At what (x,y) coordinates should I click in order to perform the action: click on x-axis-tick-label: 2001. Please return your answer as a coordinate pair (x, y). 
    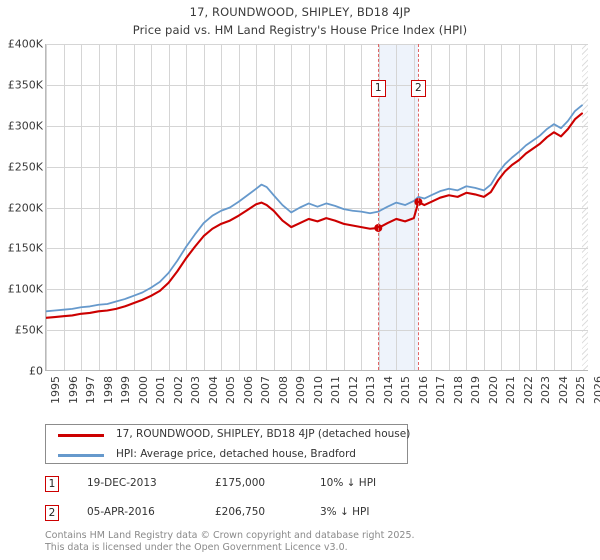
    Looking at the image, I should click on (161, 390).